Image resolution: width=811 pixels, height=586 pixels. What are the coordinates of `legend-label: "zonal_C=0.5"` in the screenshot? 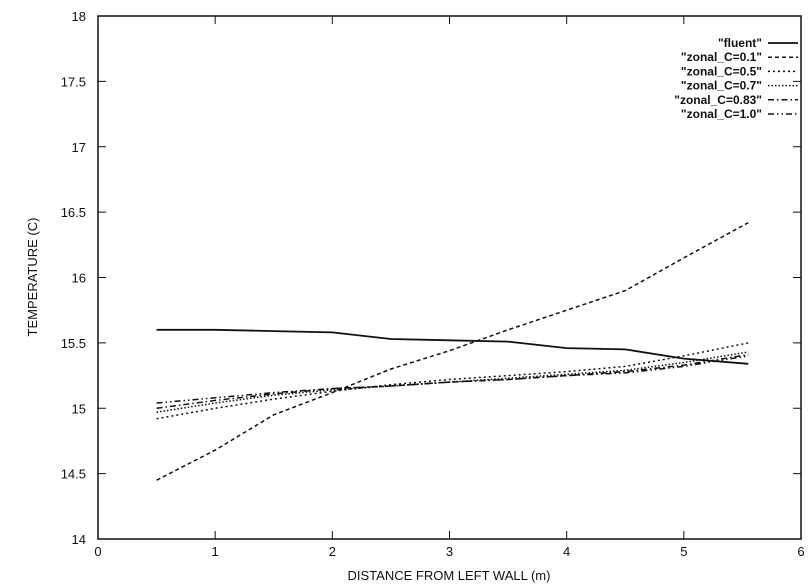 It's located at (721, 71).